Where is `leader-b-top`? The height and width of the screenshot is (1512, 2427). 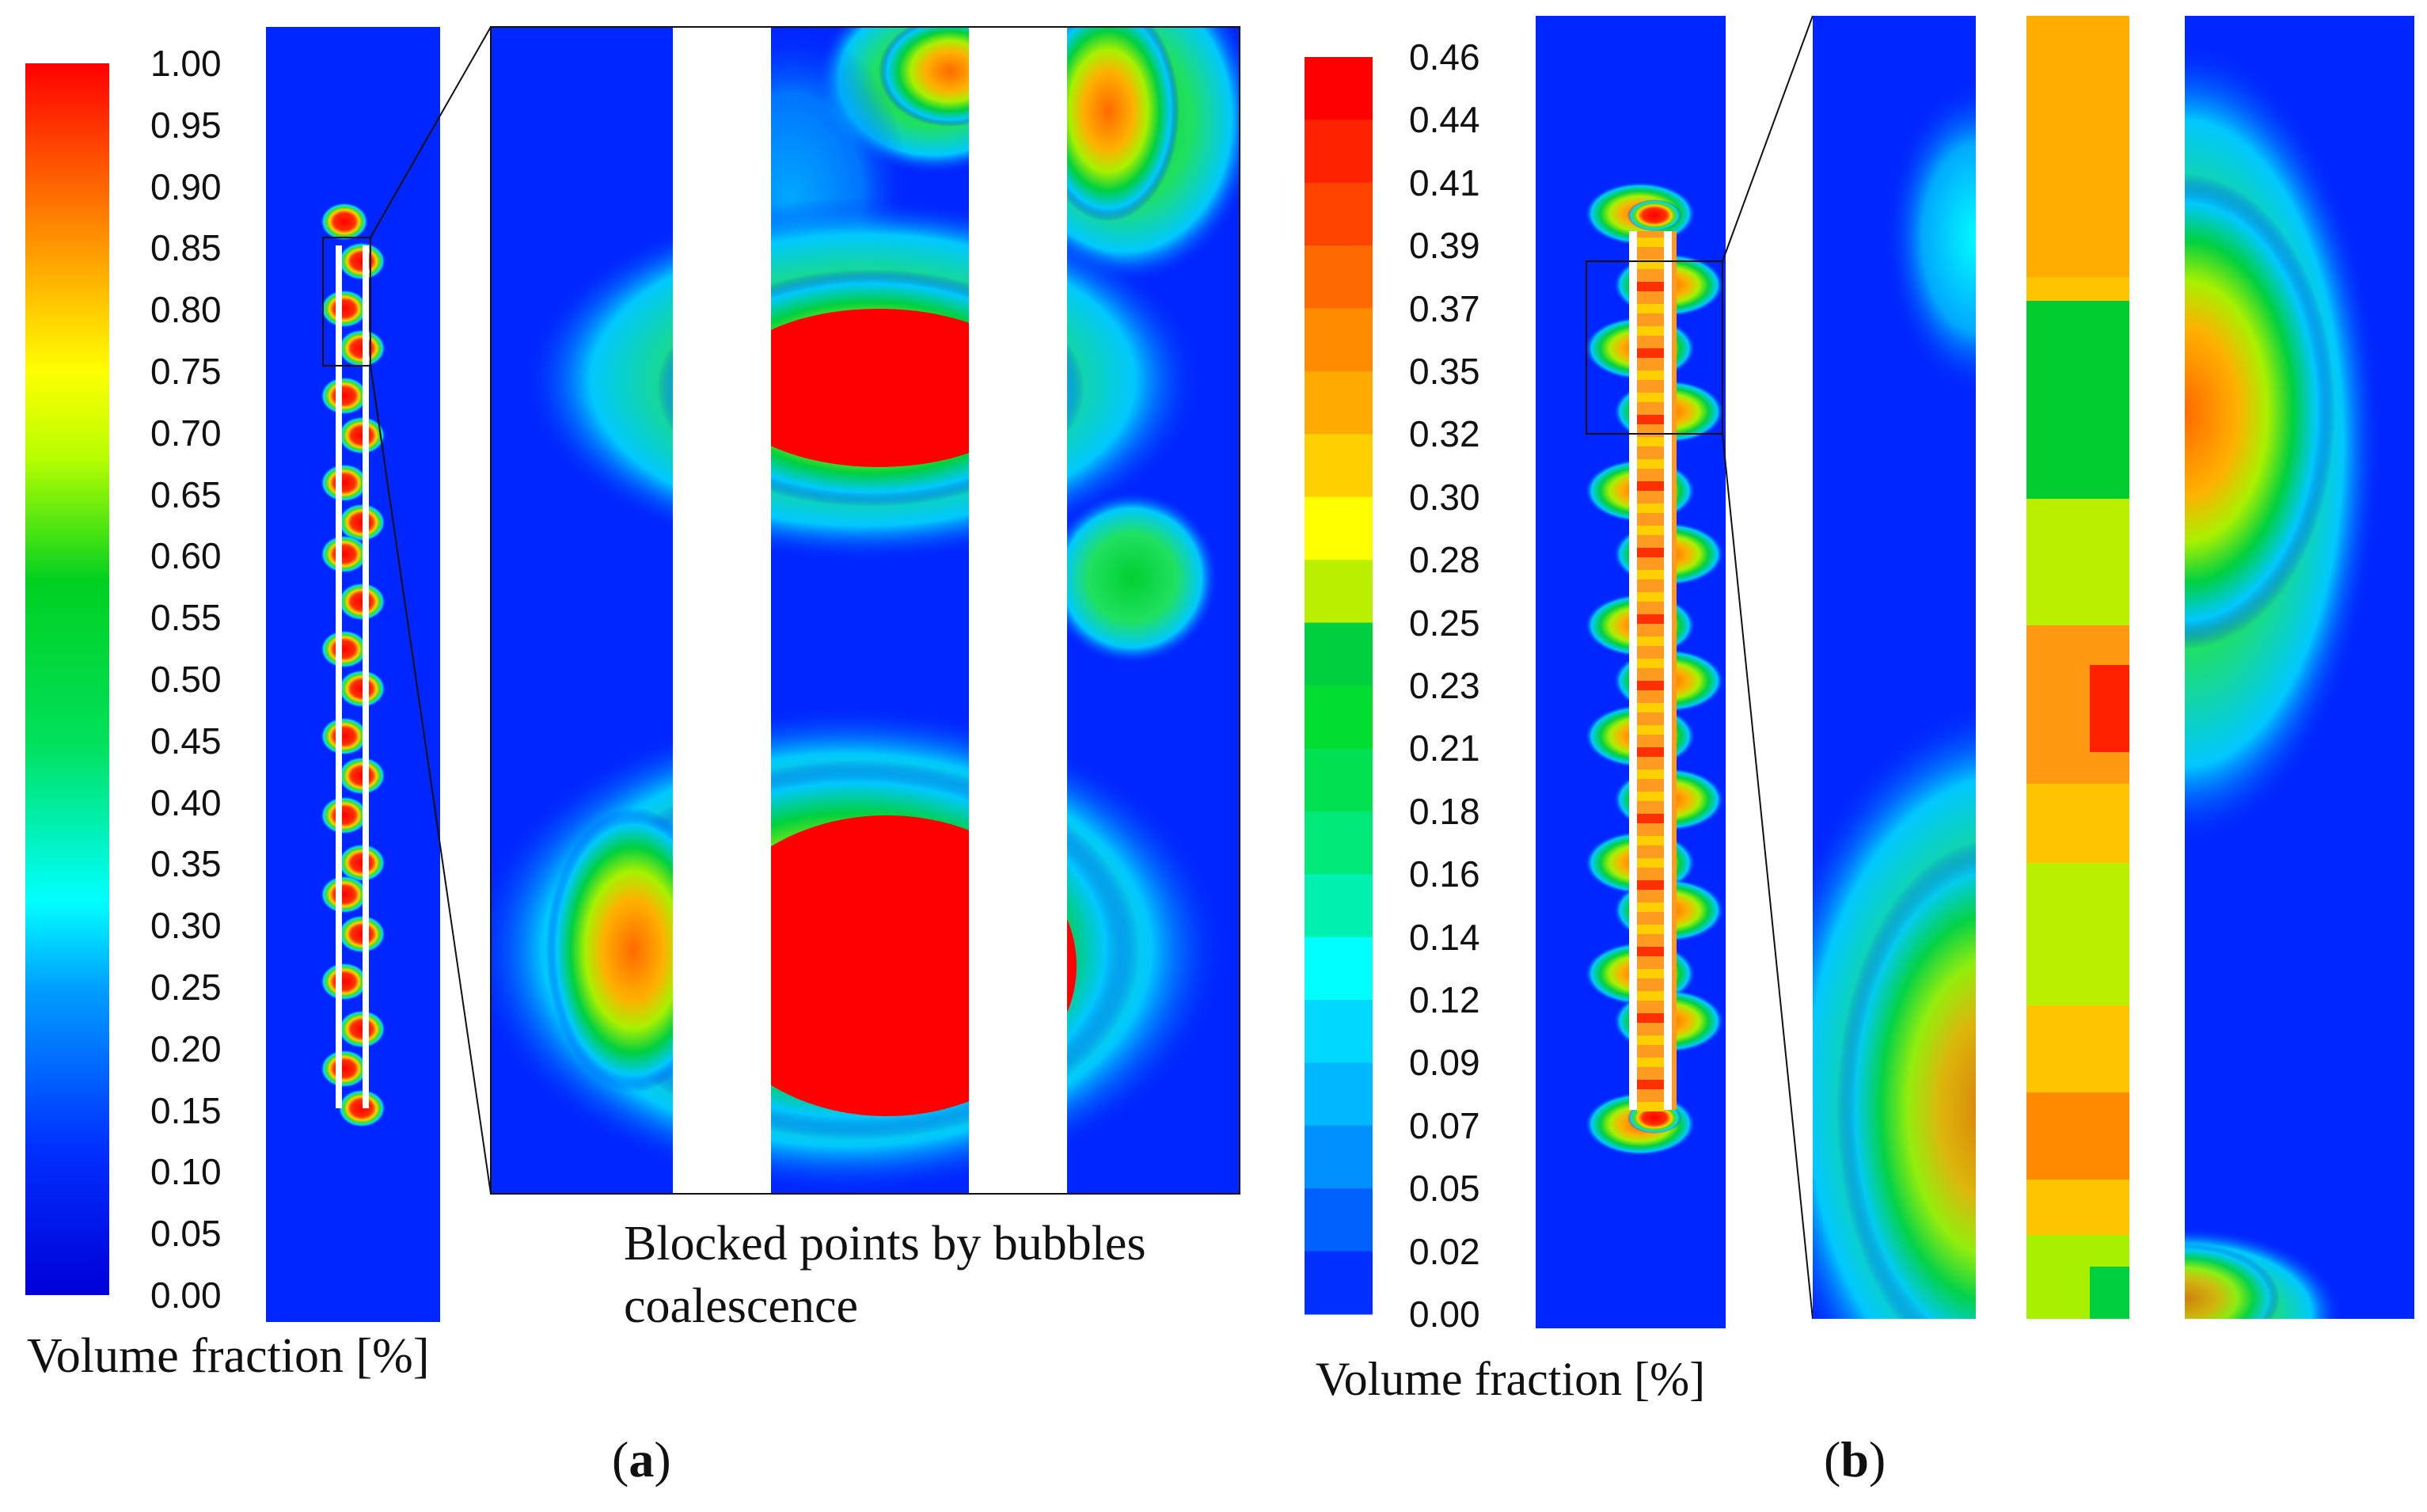 leader-b-top is located at coordinates (1768, 138).